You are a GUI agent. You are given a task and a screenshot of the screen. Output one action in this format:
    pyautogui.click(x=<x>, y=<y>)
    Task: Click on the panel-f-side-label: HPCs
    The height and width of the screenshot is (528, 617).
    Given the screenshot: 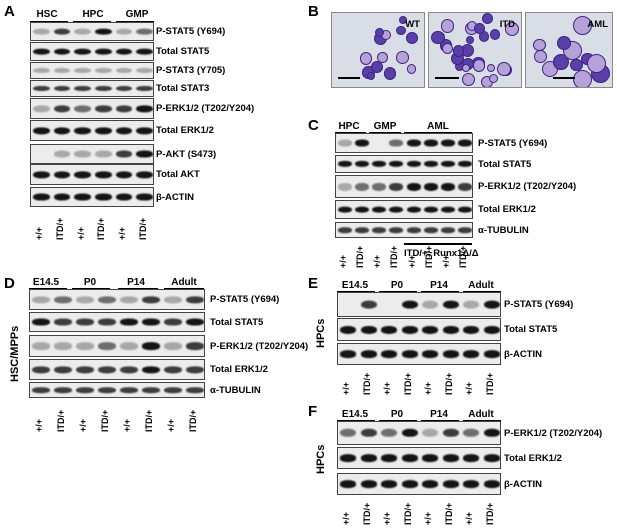 What is the action you would take?
    pyautogui.click(x=321, y=459)
    